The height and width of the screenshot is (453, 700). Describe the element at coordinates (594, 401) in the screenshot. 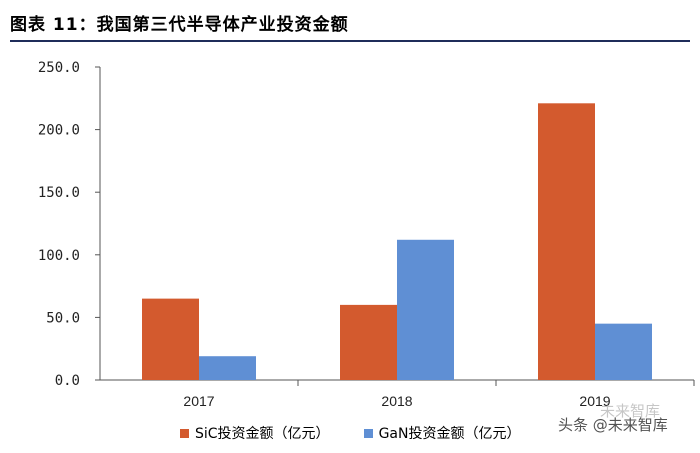

I see `x-tick-label: 2019` at that location.